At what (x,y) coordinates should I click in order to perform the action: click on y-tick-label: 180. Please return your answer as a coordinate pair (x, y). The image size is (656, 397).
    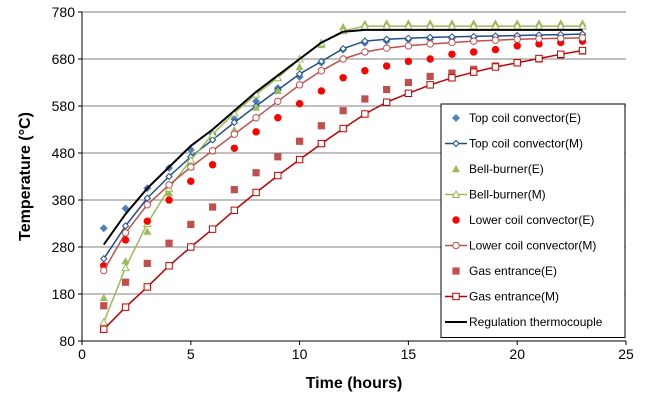
    Looking at the image, I should click on (64, 294).